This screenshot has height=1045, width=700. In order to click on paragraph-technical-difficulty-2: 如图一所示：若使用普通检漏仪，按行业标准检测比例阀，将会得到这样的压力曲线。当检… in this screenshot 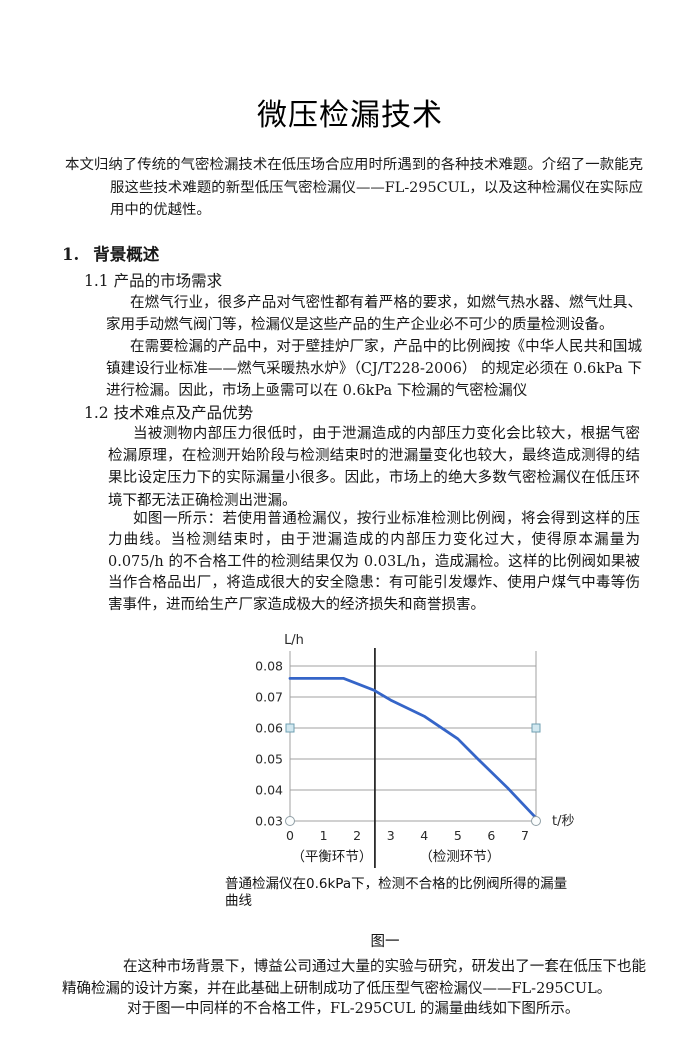, I will do `click(374, 562)`.